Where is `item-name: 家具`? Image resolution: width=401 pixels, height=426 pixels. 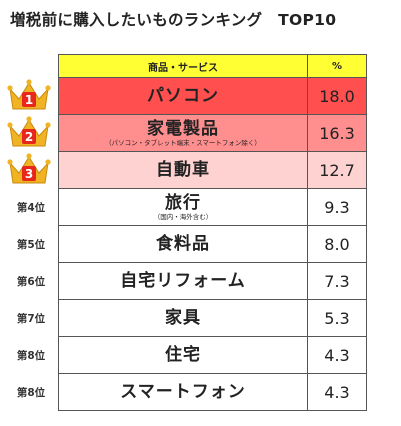 item-name: 家具 is located at coordinates (183, 318).